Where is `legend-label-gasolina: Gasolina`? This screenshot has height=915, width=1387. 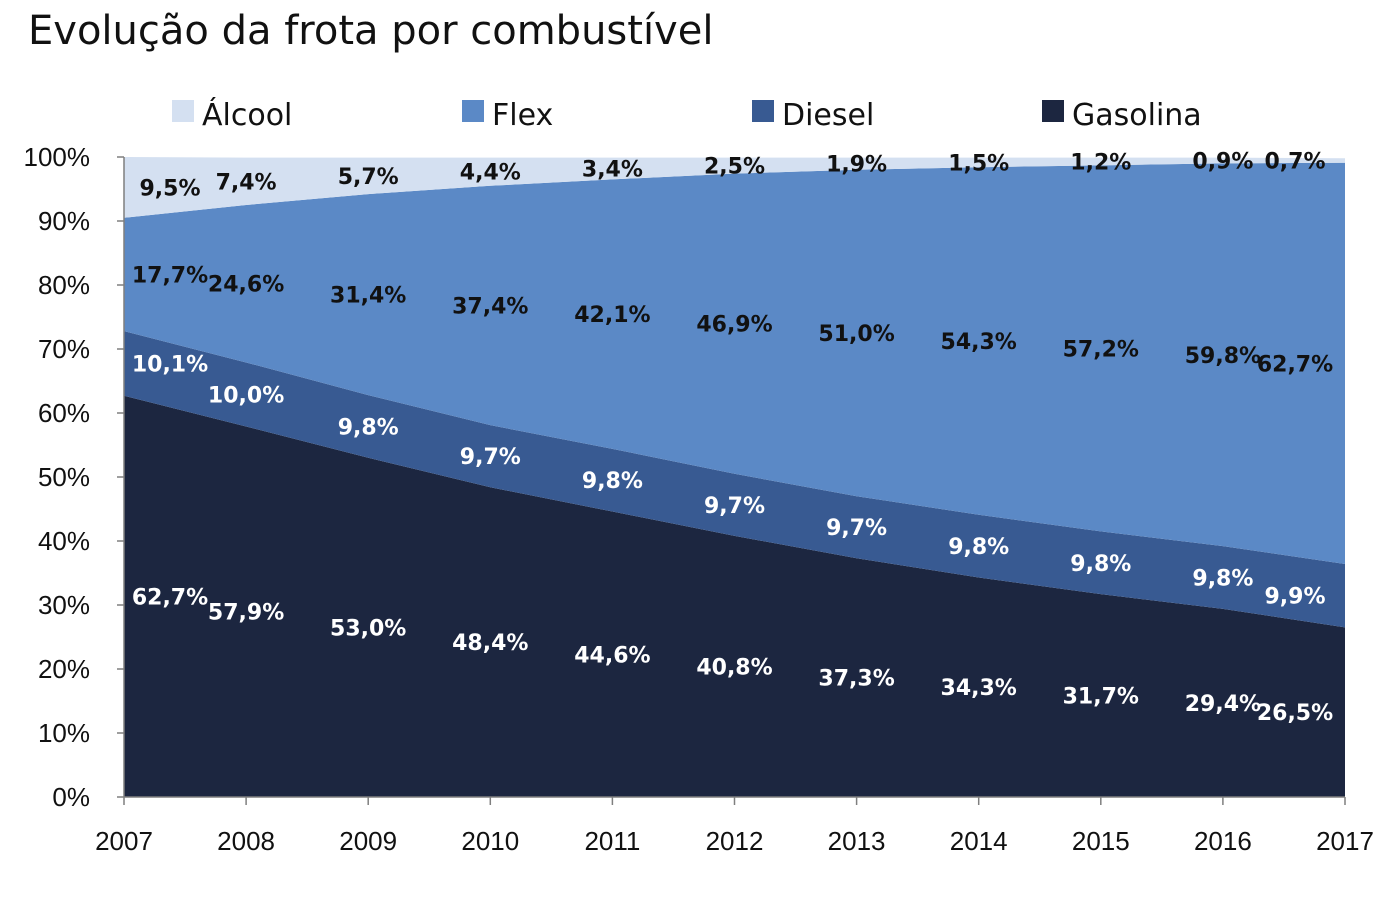 legend-label-gasolina: Gasolina is located at coordinates (1137, 115).